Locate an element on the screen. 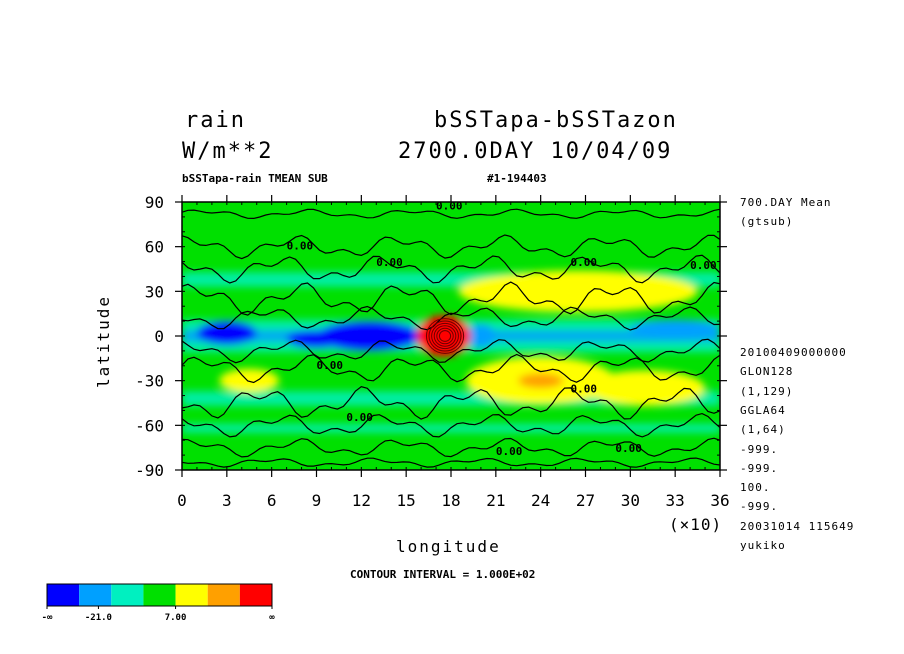 The height and width of the screenshot is (654, 904). side-info-line: GGLA64 is located at coordinates (763, 410).